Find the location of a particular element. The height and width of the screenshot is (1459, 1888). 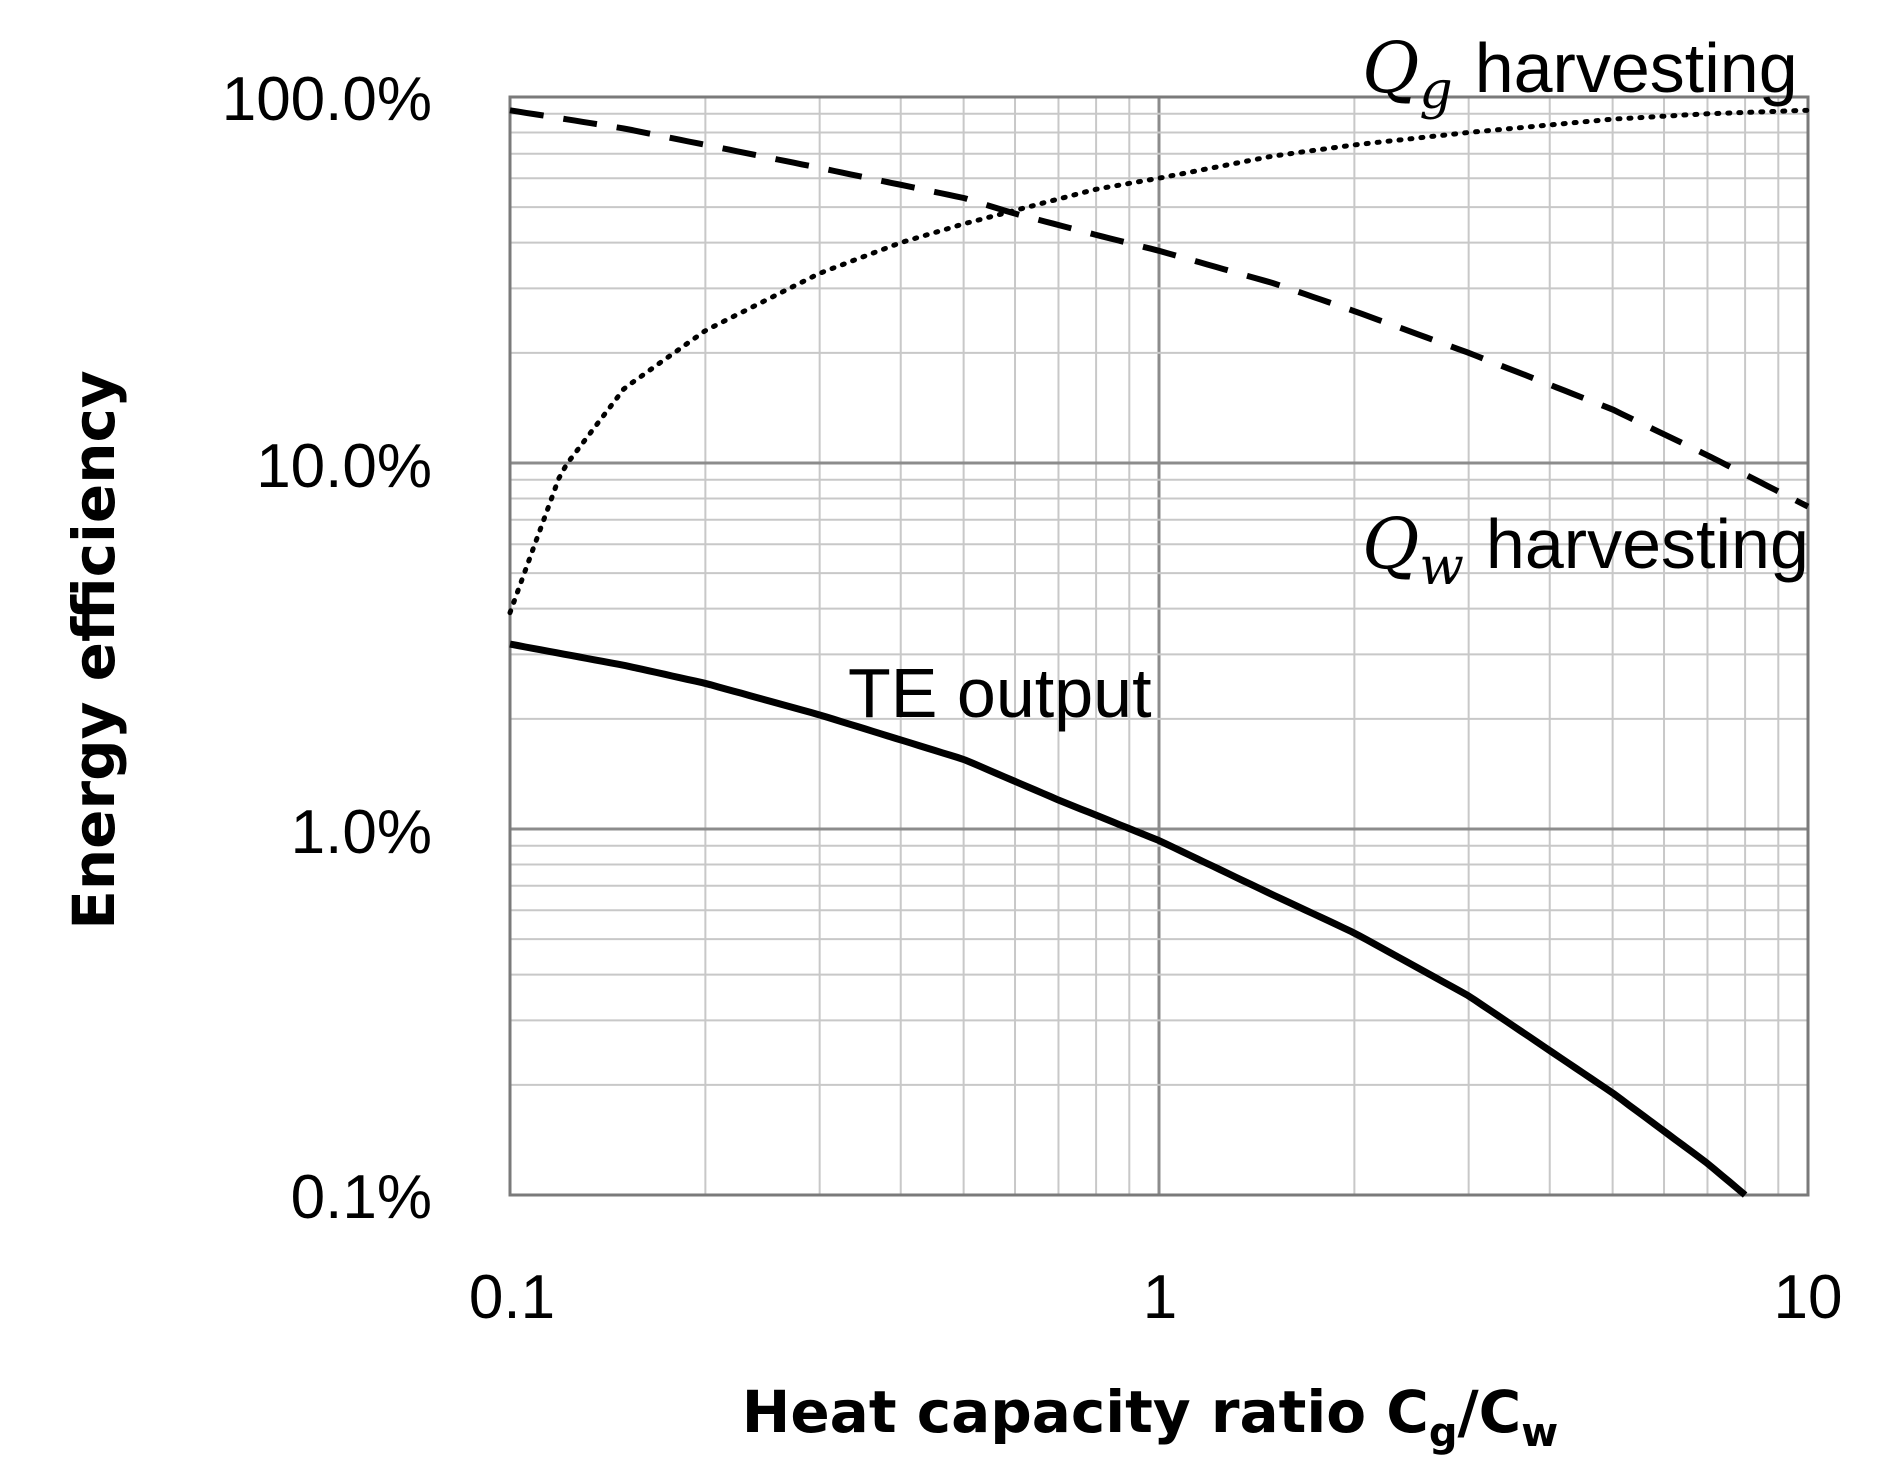

qg-symbol: Q is located at coordinates (1390, 68).